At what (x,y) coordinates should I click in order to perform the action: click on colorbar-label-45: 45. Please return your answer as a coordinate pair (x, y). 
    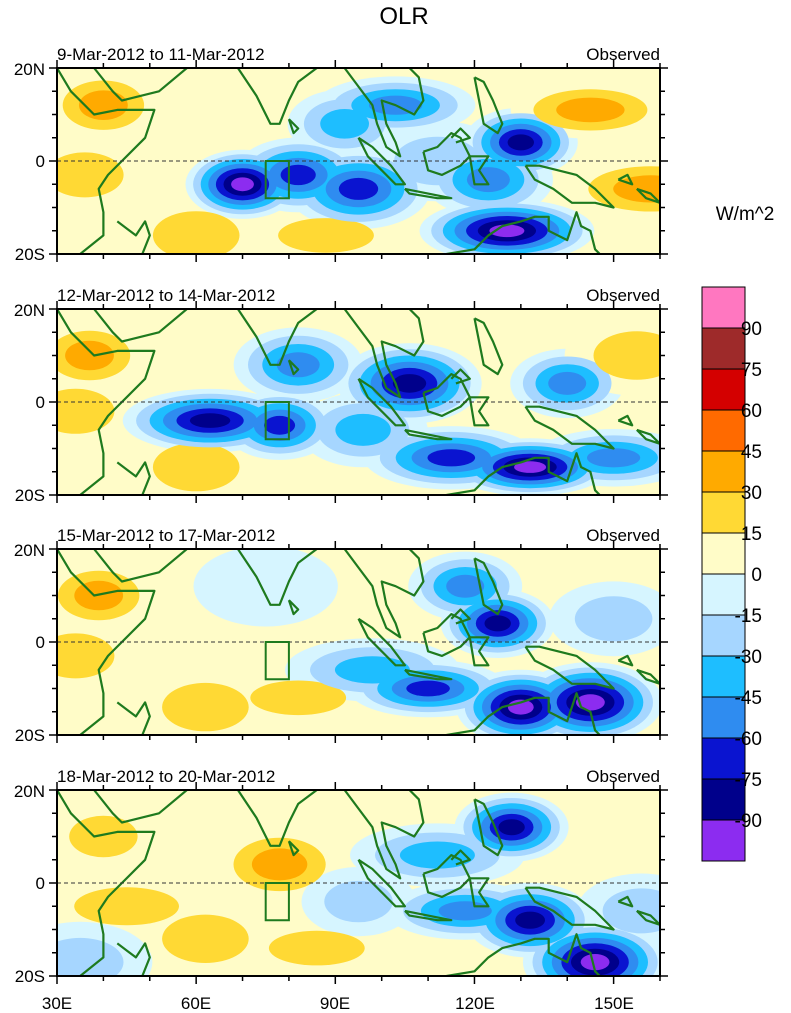
    Looking at the image, I should click on (751, 452).